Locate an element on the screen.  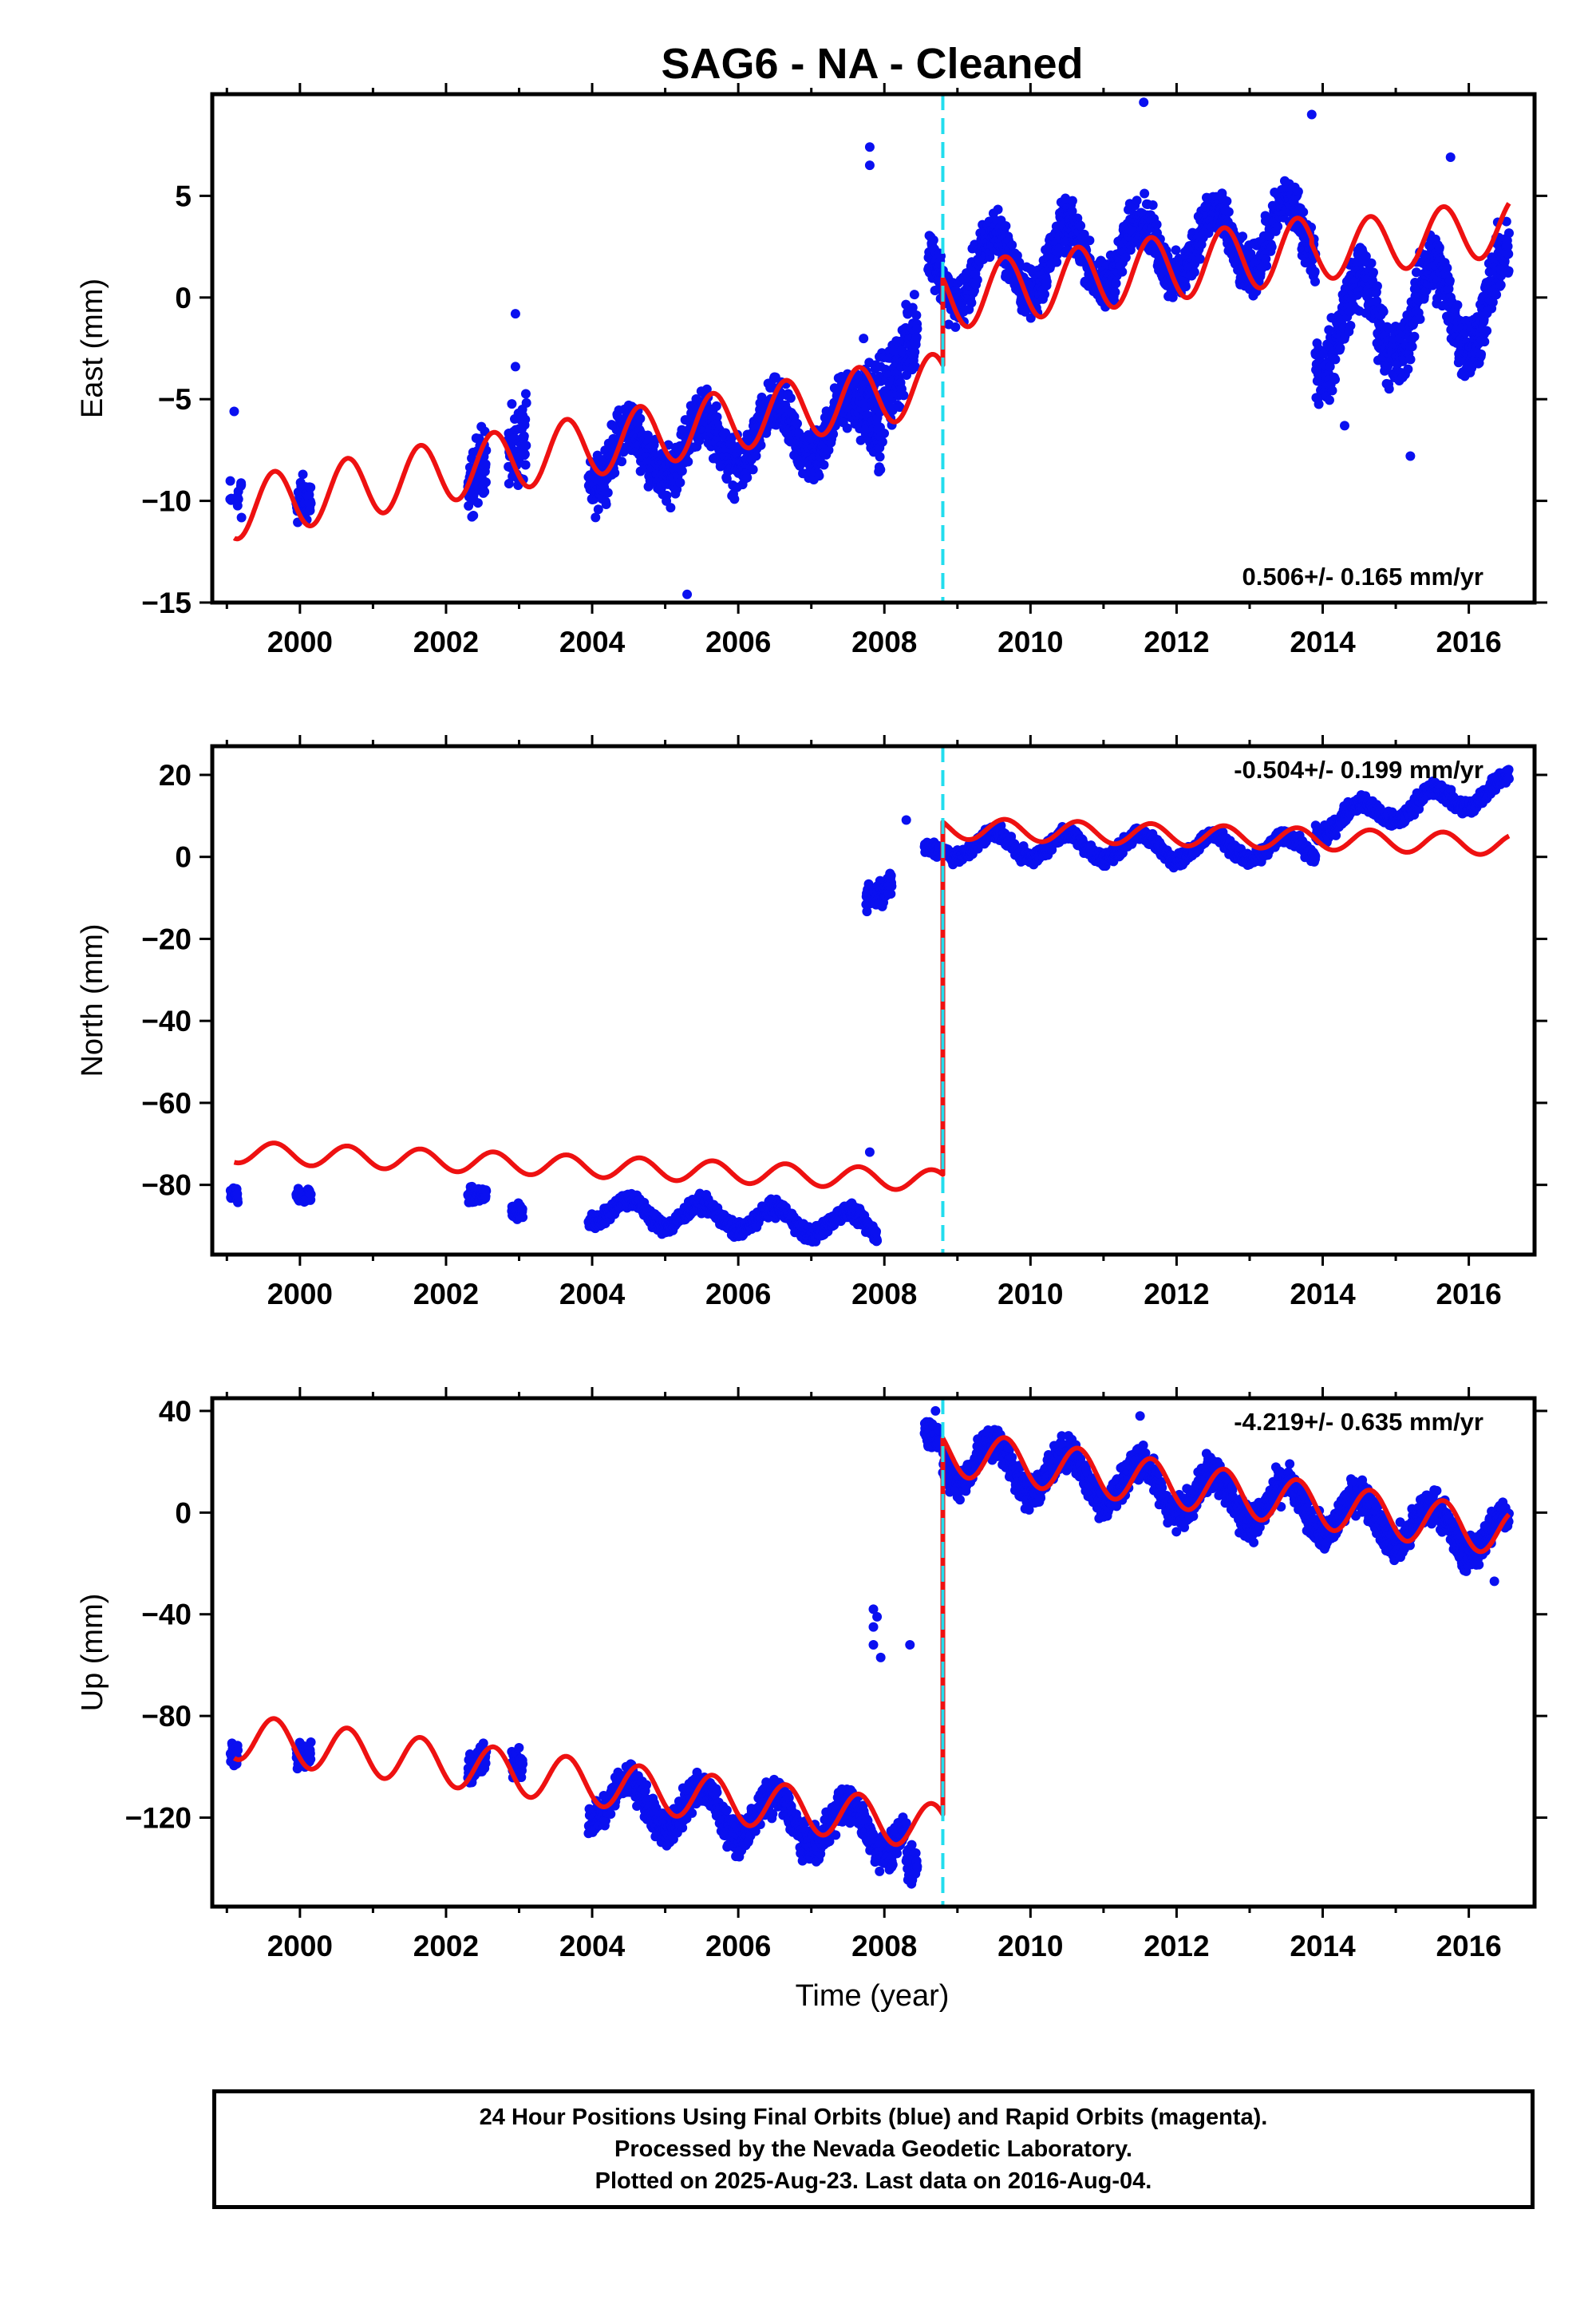
y-tick-label: −5 is located at coordinates (175, 399).